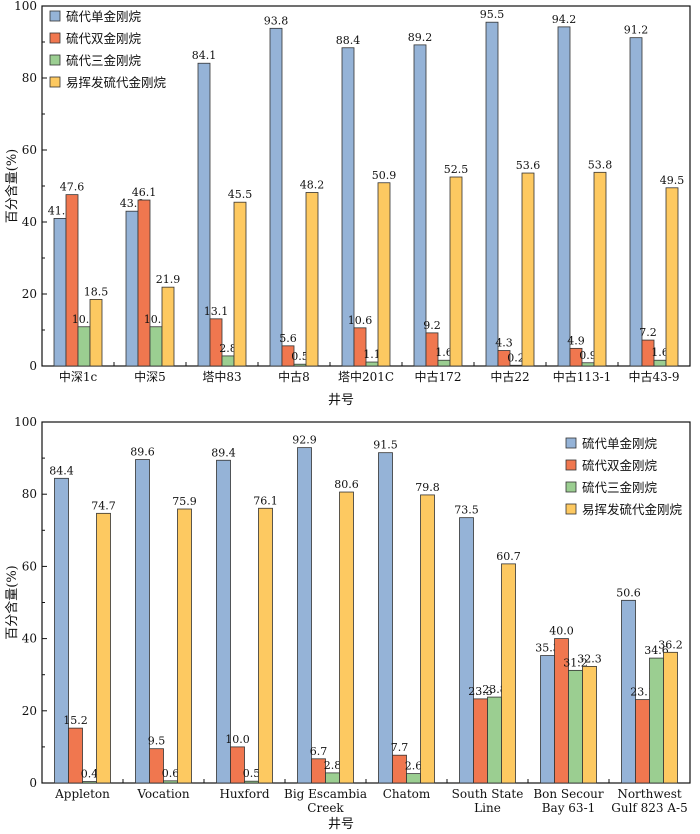 This screenshot has width=700, height=834. Describe the element at coordinates (325, 794) in the screenshot. I see `x-tick-label: Big Escambia` at that location.